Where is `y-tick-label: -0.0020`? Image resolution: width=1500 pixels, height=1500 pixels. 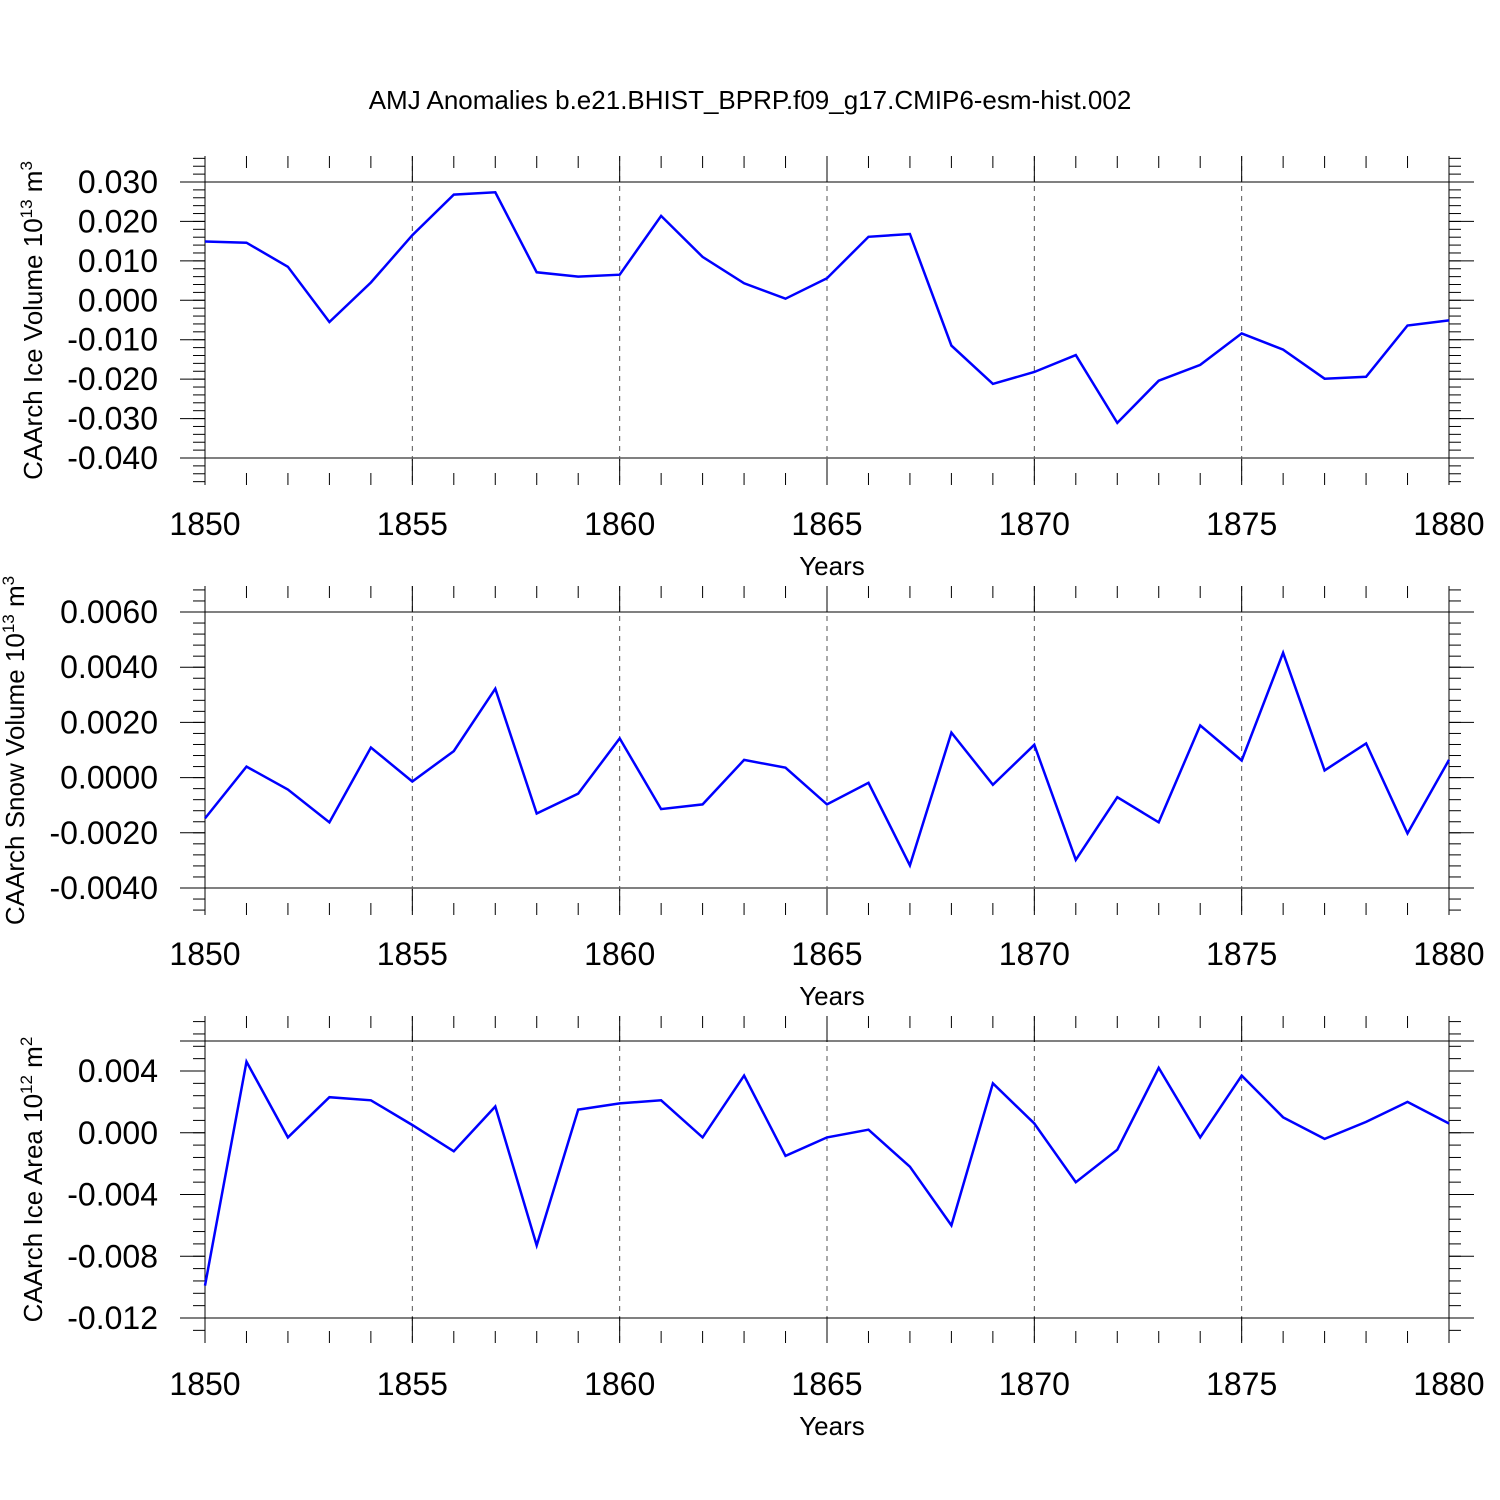
y-tick-label: -0.0020 is located at coordinates (103, 833).